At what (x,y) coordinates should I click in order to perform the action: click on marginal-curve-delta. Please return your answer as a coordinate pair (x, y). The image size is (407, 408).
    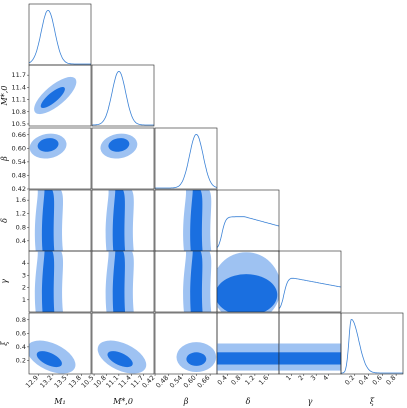
    Looking at the image, I should click on (248, 232).